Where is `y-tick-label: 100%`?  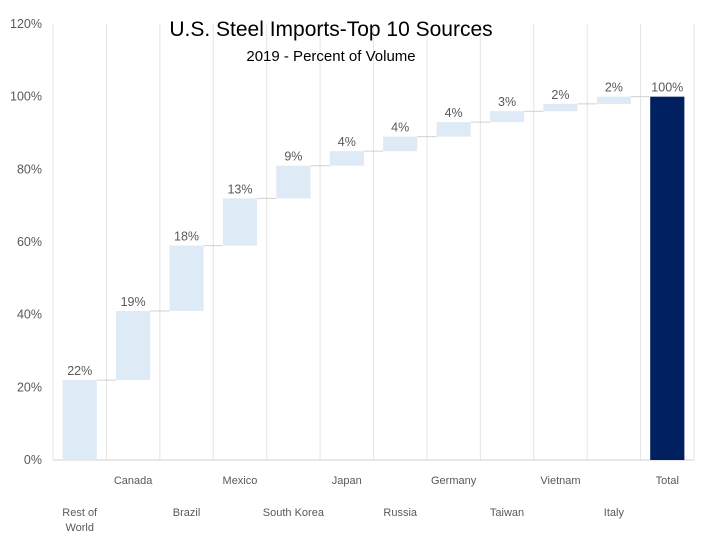 y-tick-label: 100% is located at coordinates (26, 97).